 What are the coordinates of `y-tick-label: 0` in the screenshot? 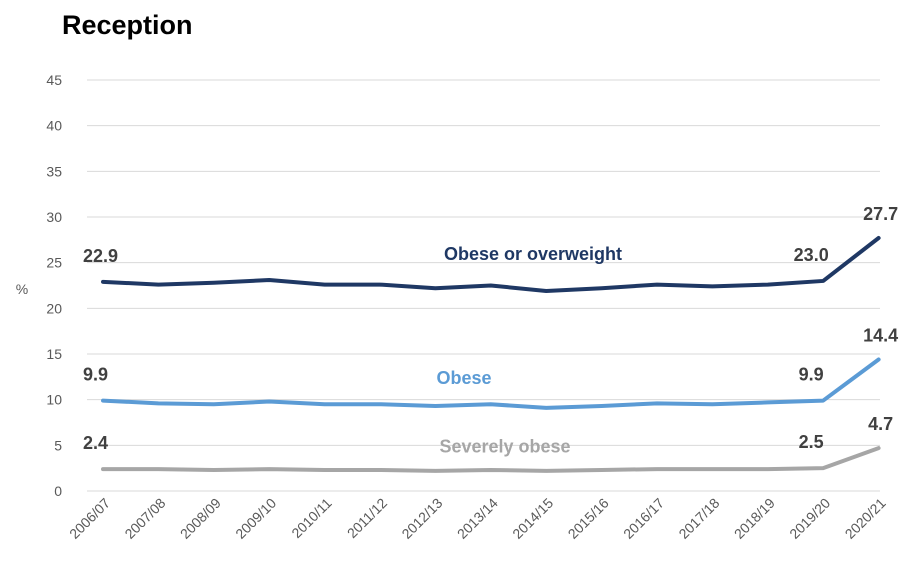 It's located at (58, 491).